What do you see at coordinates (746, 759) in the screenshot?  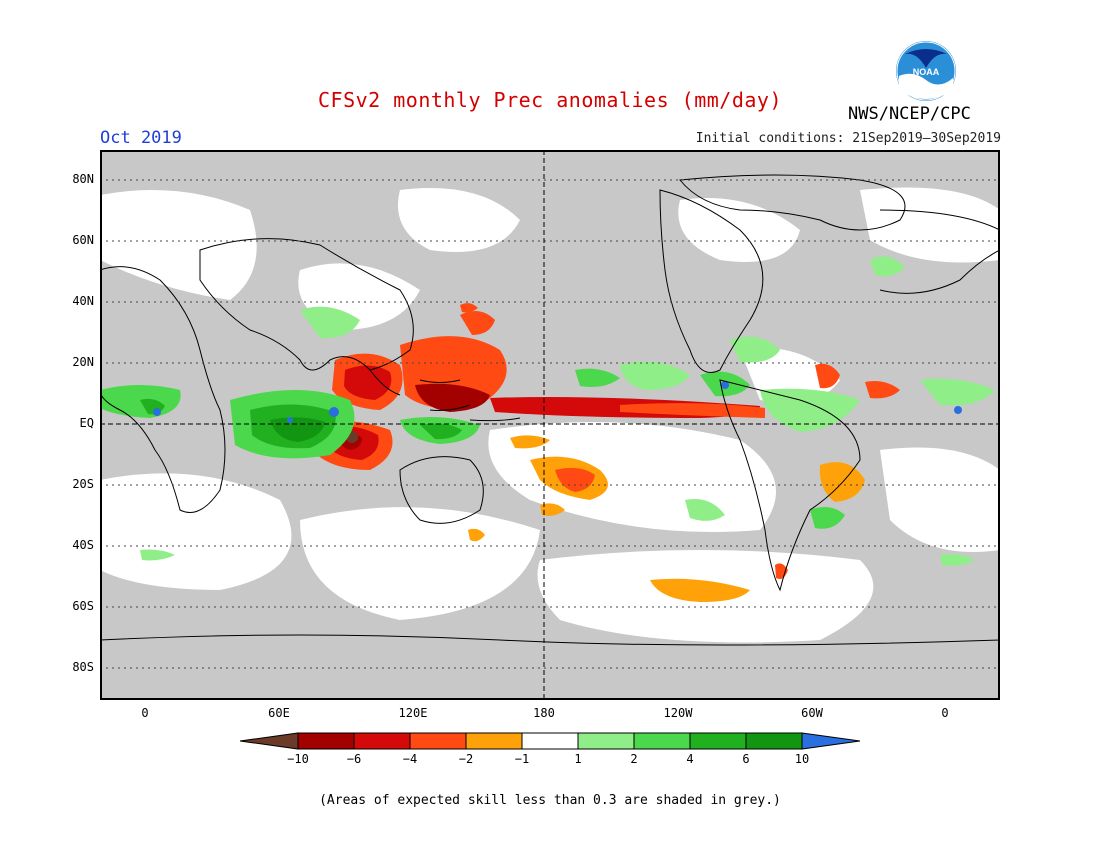 I see `colorbar-label-p6: 6` at bounding box center [746, 759].